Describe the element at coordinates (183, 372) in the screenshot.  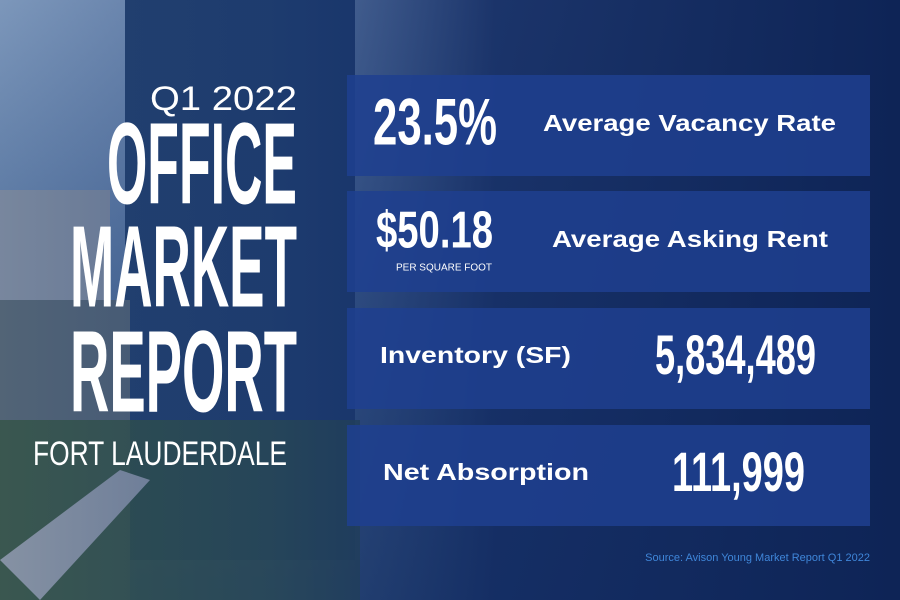
I see `title-line: REPORT` at that location.